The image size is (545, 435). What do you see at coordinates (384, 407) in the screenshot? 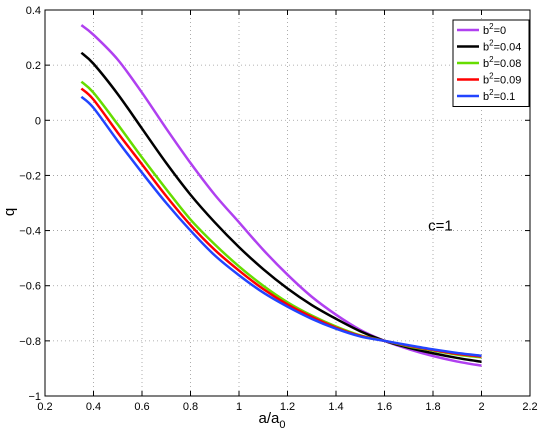
I see `x-tick-label: 1.6` at bounding box center [384, 407].